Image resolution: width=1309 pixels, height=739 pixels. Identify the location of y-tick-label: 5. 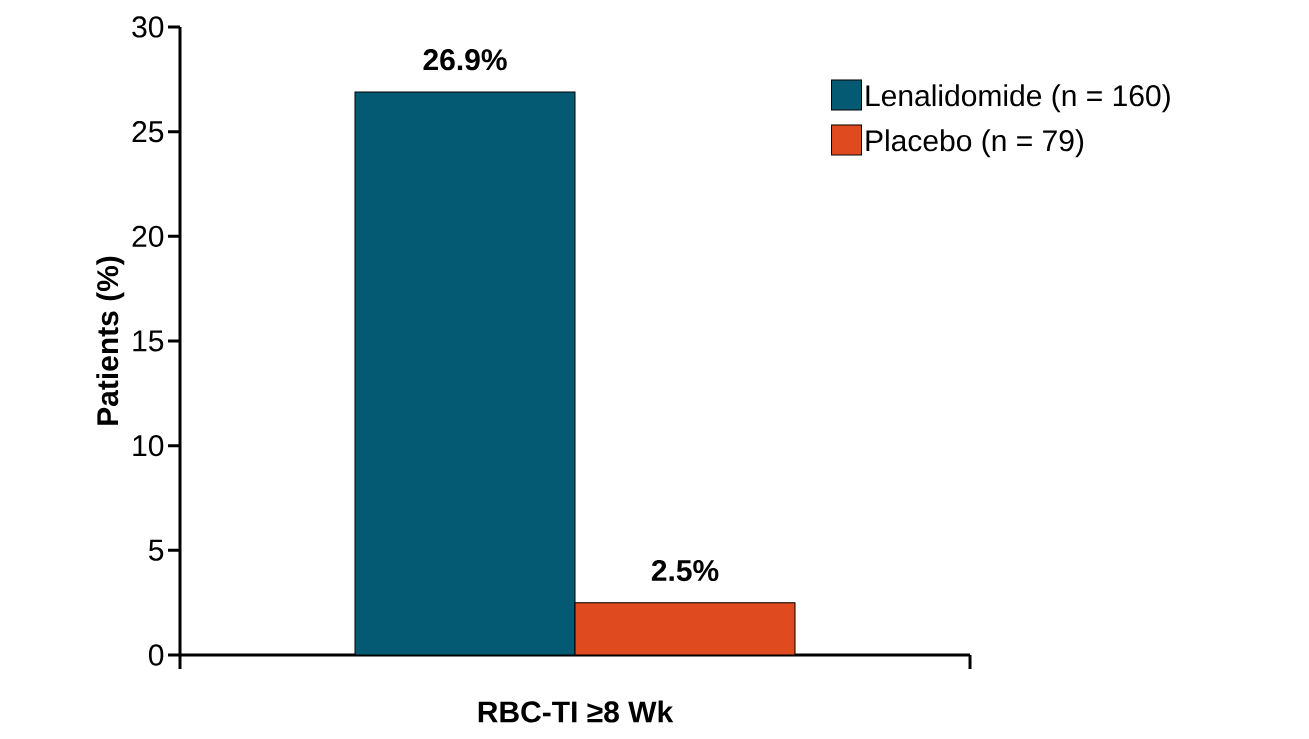
(156, 550).